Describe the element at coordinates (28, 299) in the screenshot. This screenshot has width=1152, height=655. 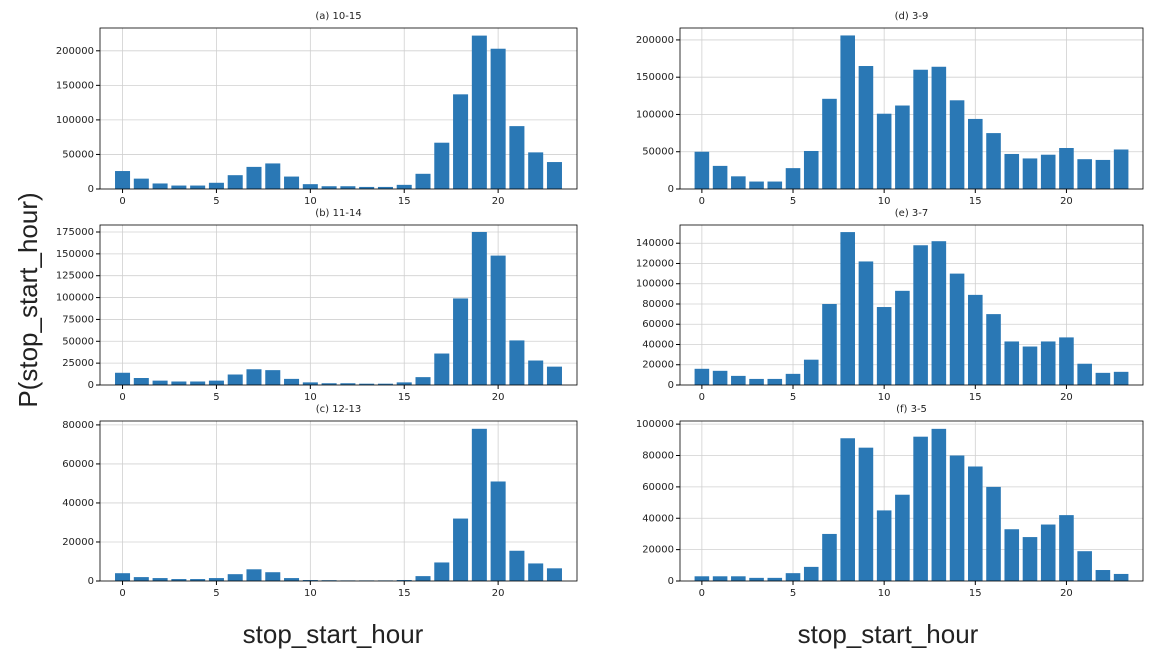
I see `y-axis-label: P(stop_start_hour)` at that location.